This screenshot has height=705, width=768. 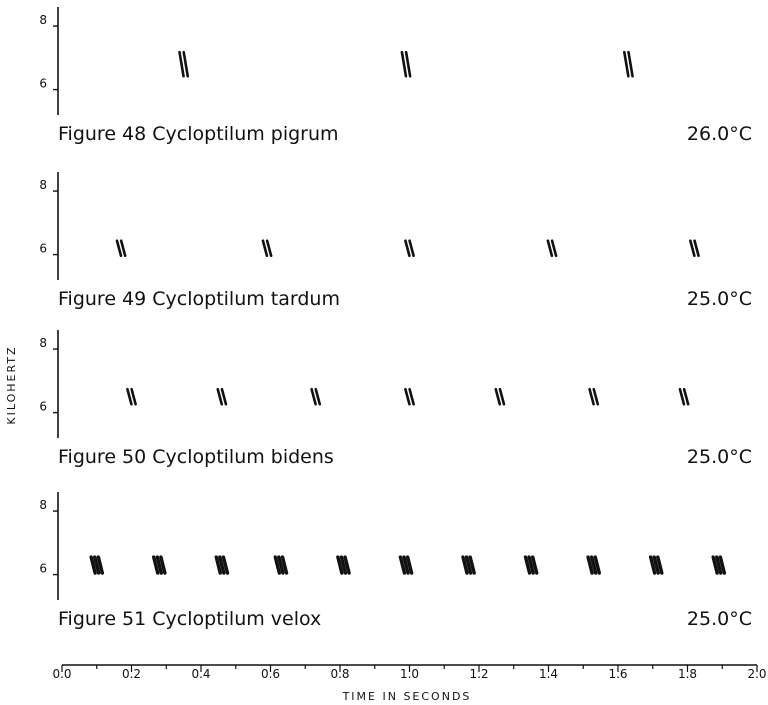 I want to click on x-tick-label: 0.2, so click(x=131, y=674).